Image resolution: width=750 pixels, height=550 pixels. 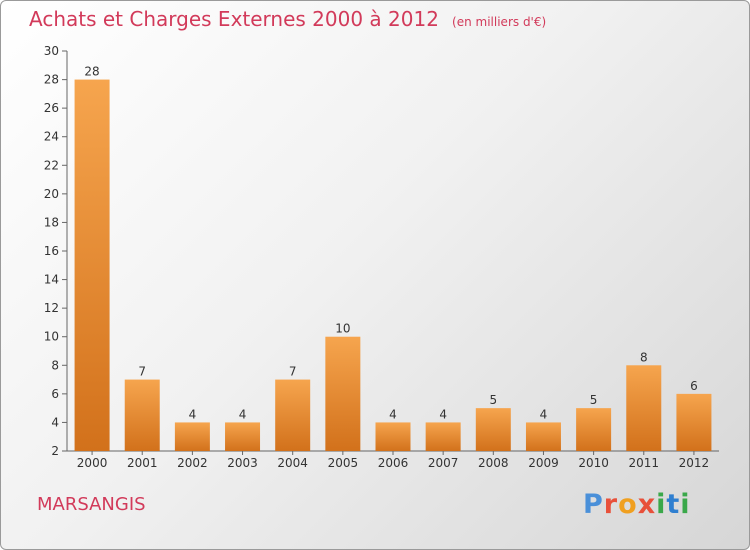 What do you see at coordinates (51, 308) in the screenshot?
I see `y-tick-label: 12` at bounding box center [51, 308].